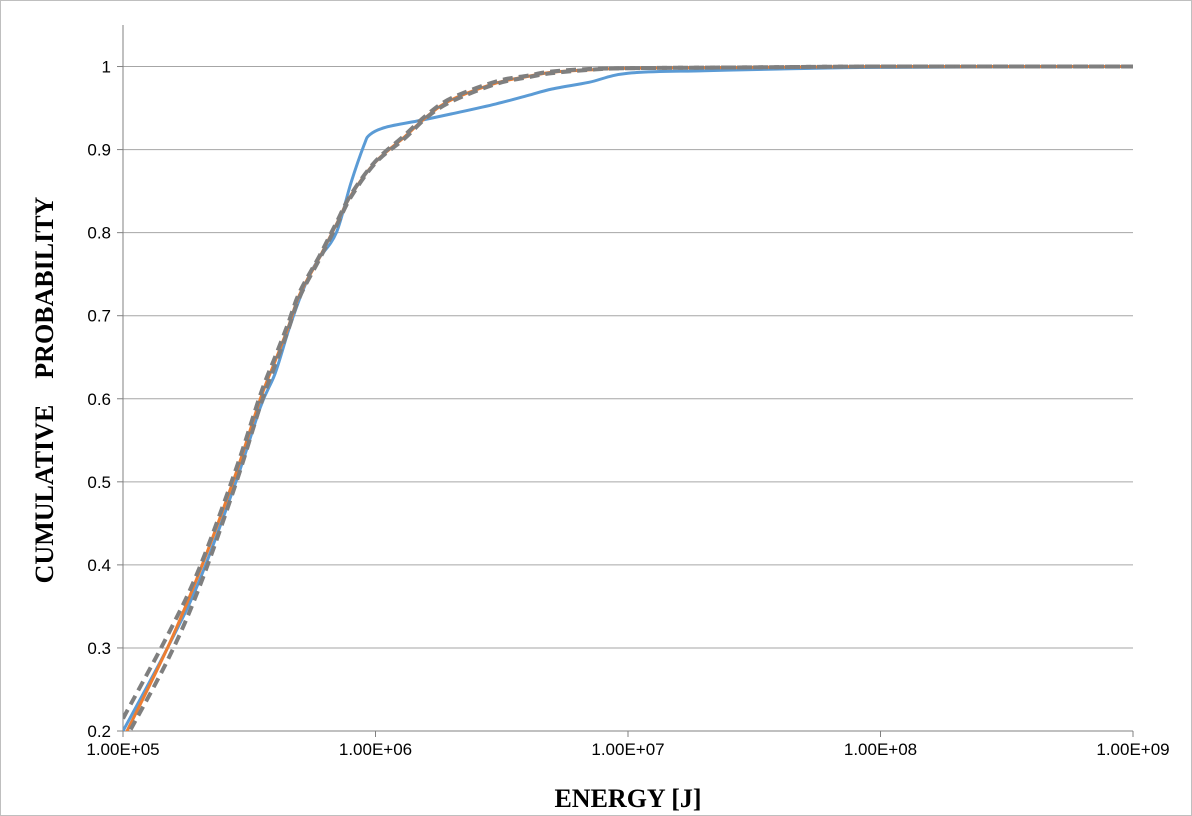 This screenshot has height=816, width=1192. What do you see at coordinates (106, 67) in the screenshot?
I see `y-tick-label: 1` at bounding box center [106, 67].